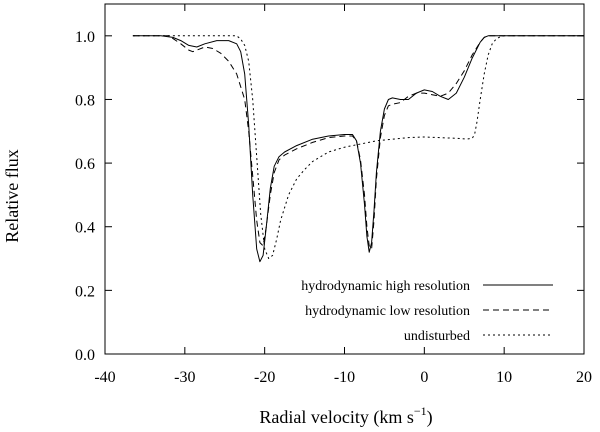 Image resolution: width=600 pixels, height=432 pixels. I want to click on y-tick-label: 0.6, so click(85, 164).